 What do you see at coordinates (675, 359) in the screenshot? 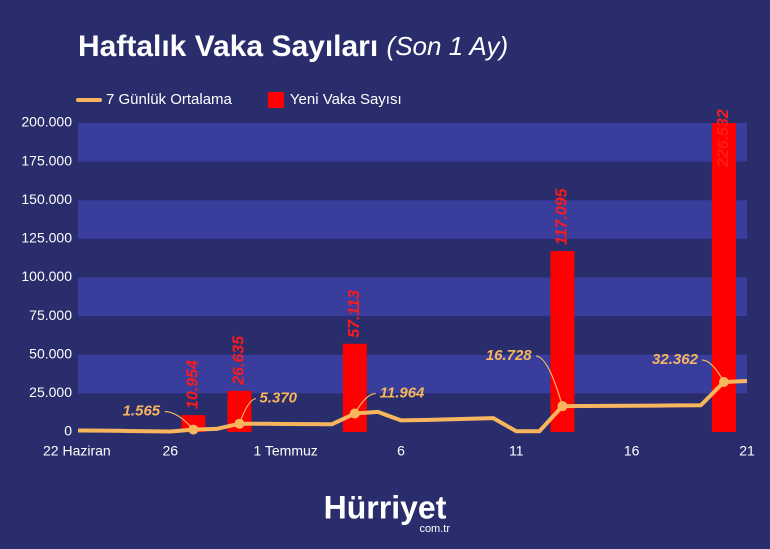
I see `line-value-label: 32.362` at bounding box center [675, 359].